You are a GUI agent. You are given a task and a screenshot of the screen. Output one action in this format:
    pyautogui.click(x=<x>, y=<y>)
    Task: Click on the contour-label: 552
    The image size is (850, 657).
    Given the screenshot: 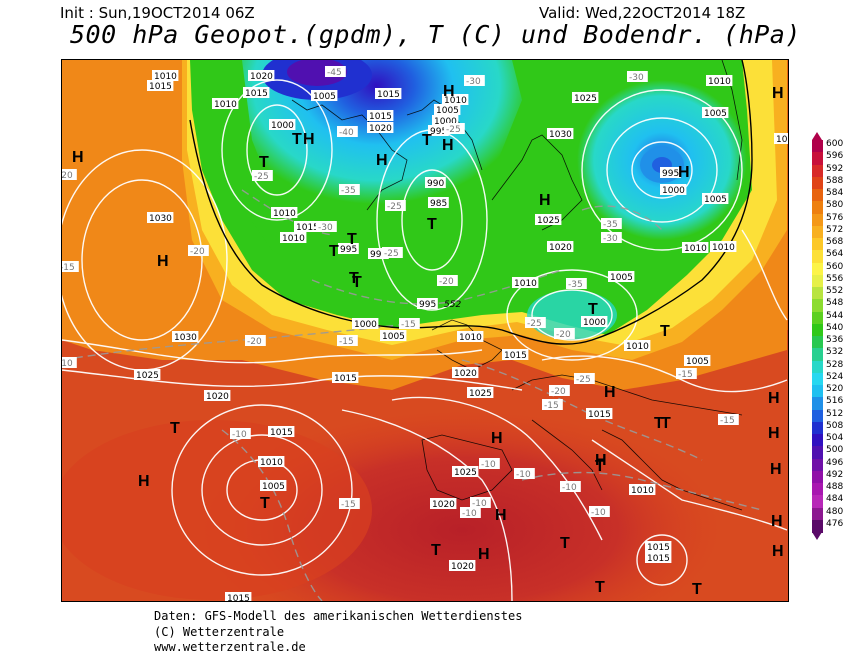 What is the action you would take?
    pyautogui.click(x=452, y=305)
    